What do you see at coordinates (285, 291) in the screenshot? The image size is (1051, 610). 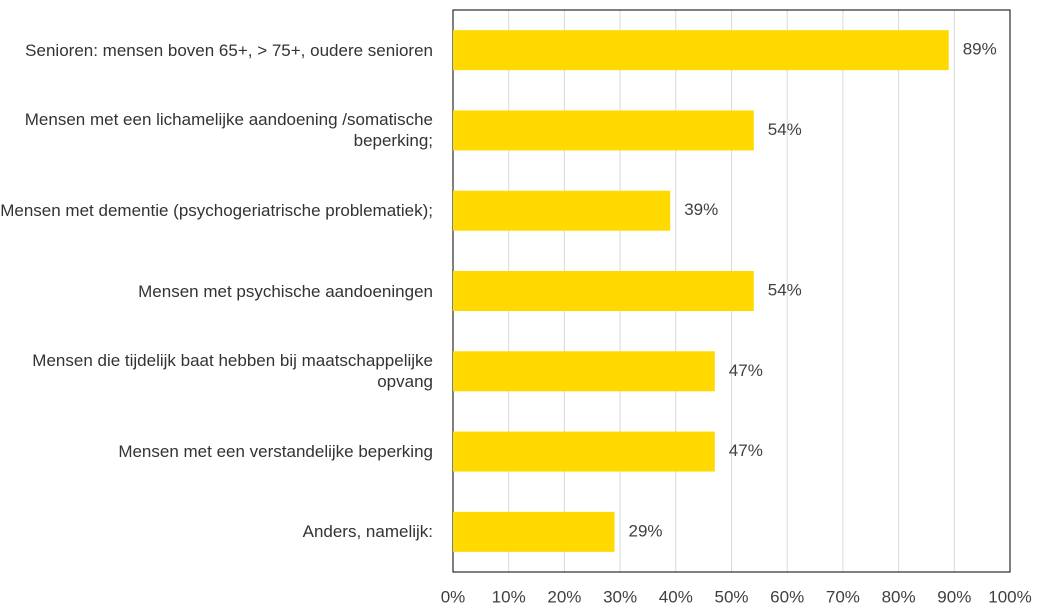 I see `category-label: Mensen met psychische aandoeningen` at bounding box center [285, 291].